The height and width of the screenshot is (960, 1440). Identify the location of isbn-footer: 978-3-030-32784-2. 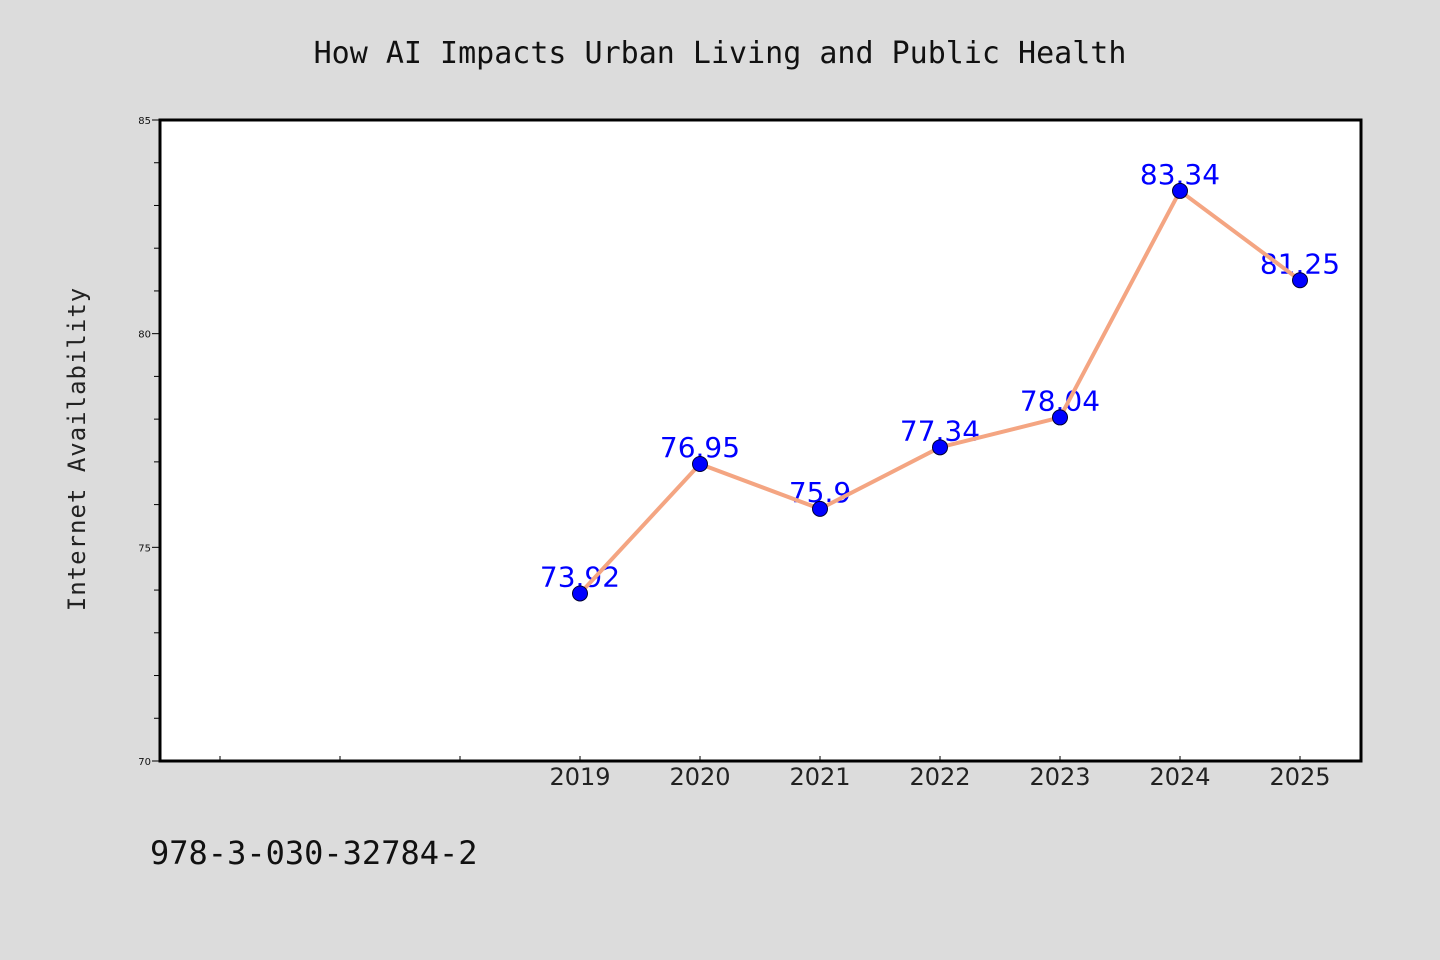
(314, 853).